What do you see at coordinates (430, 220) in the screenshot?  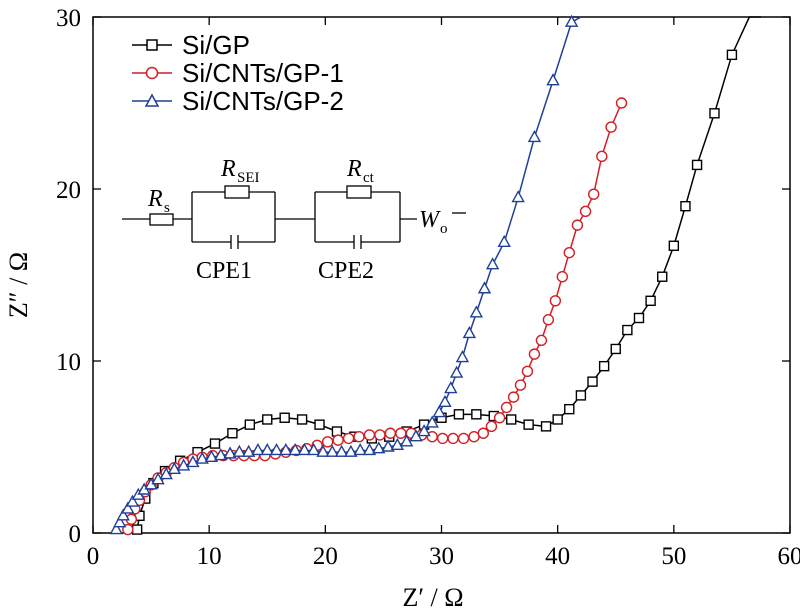 I see `wo-label: W` at bounding box center [430, 220].